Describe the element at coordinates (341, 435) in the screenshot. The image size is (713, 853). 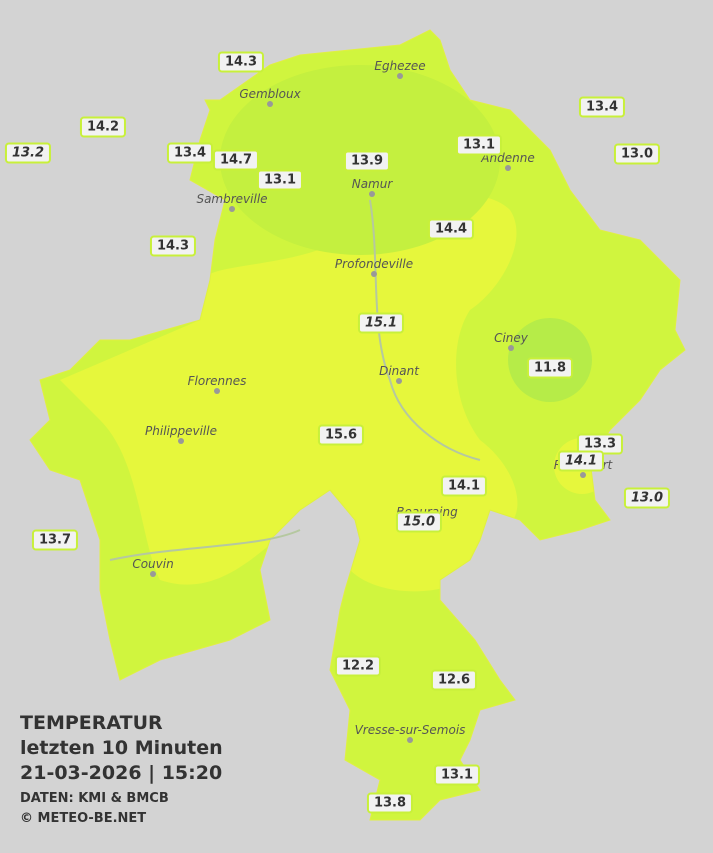
I see `station-temperature: 15.6` at that location.